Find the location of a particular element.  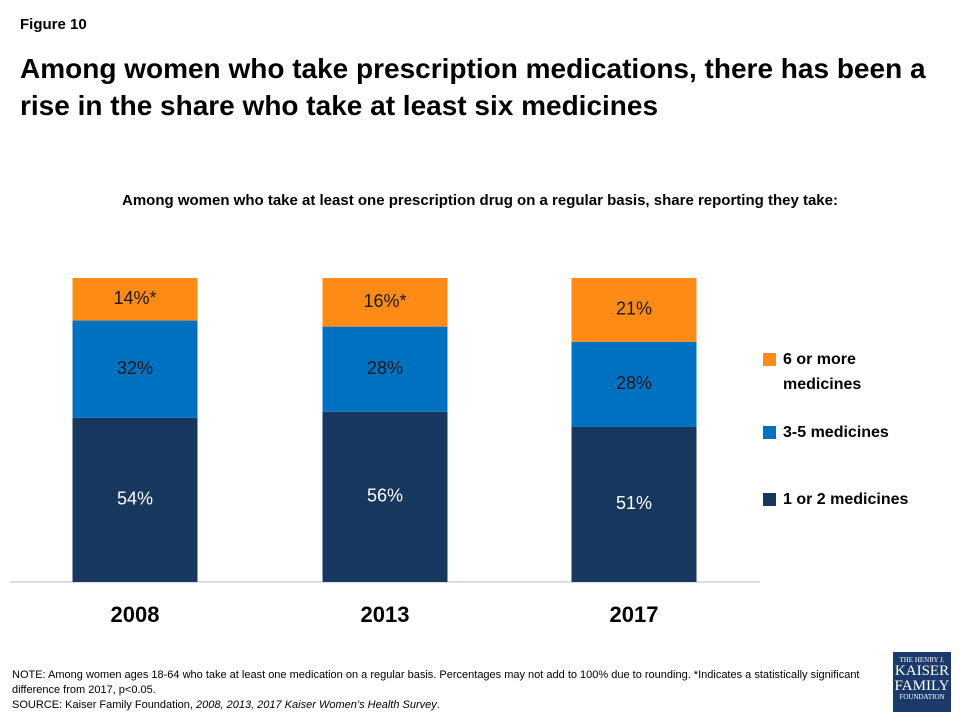

source-end: . is located at coordinates (438, 705).